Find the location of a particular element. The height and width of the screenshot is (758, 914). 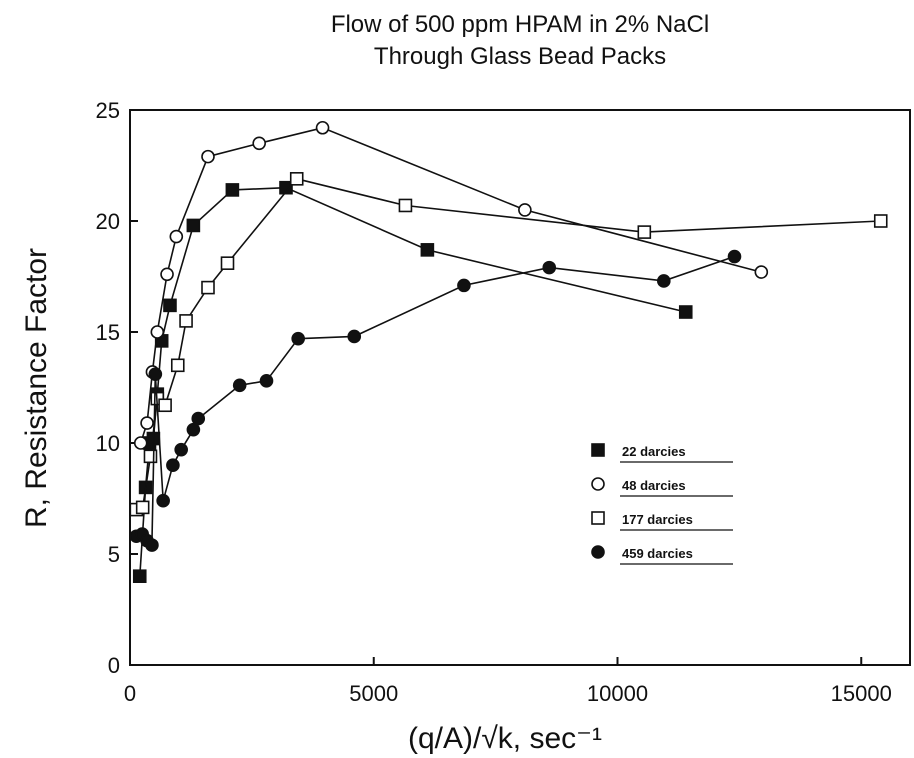

legend-item: 177 darcies is located at coordinates (662, 521).